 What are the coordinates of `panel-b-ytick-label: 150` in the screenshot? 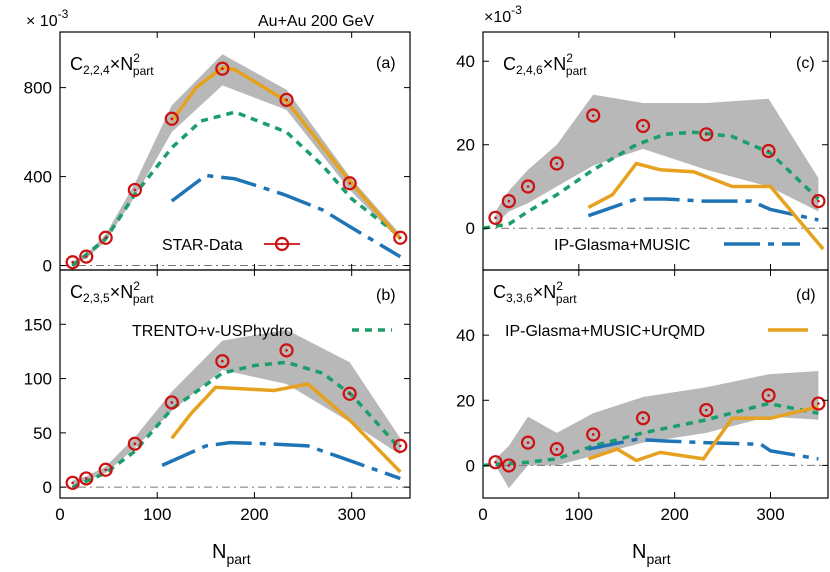 It's located at (38, 324).